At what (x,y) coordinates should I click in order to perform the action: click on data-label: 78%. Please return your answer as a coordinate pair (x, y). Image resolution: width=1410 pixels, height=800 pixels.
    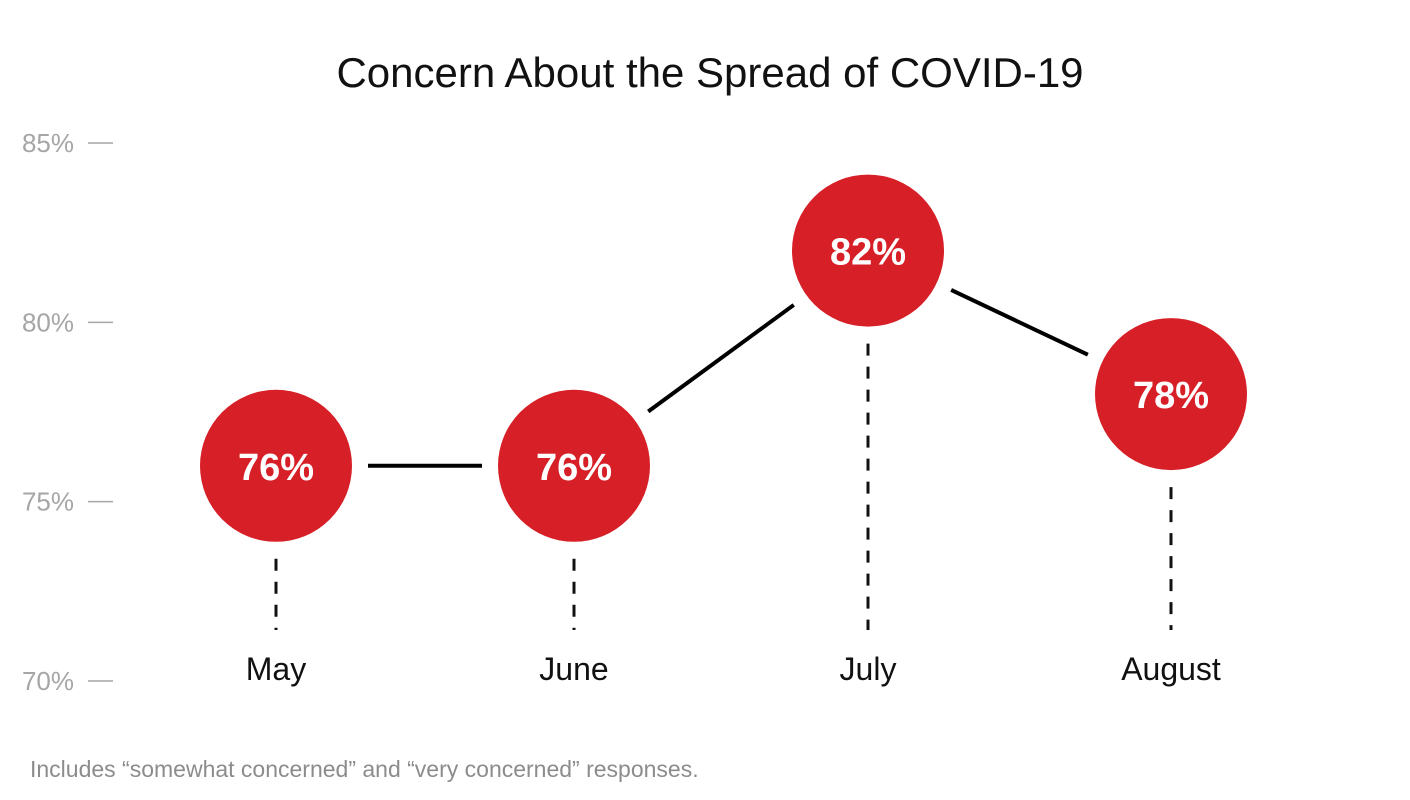
    Looking at the image, I should click on (1171, 396).